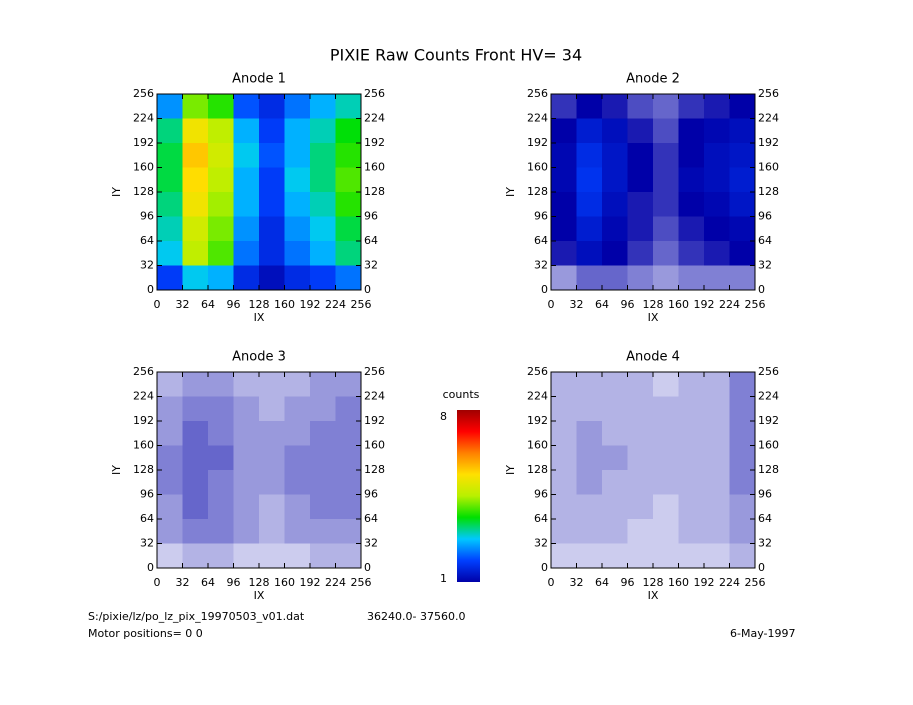 Image resolution: width=913 pixels, height=705 pixels. I want to click on y-tick-label: 0, so click(150, 289).